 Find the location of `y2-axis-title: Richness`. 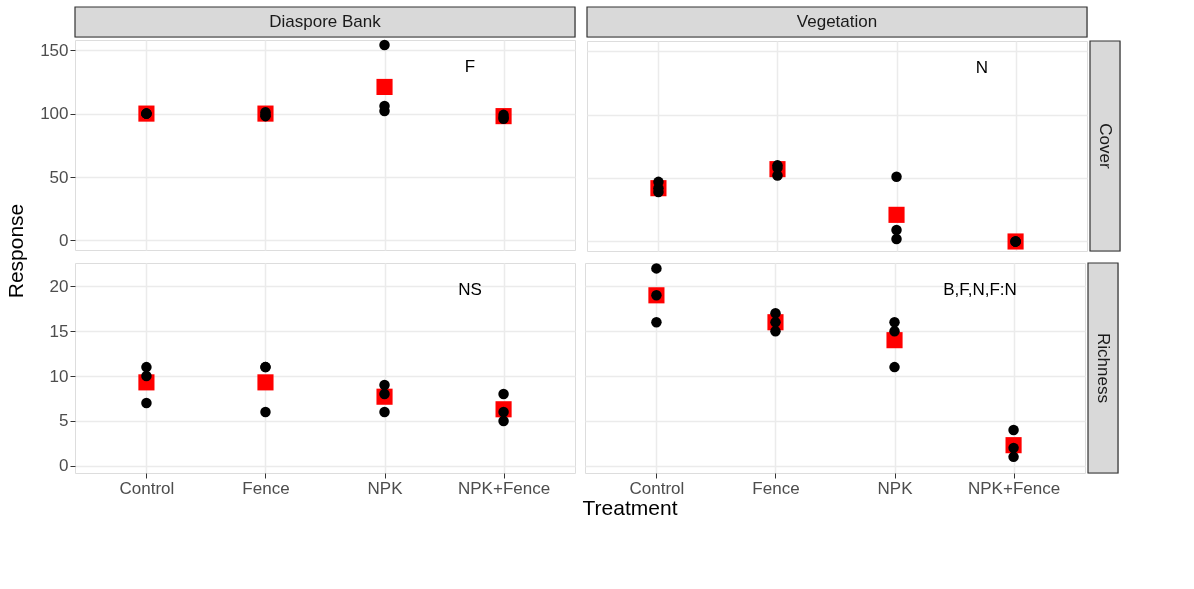

y2-axis-title: Richness is located at coordinates (1103, 368).